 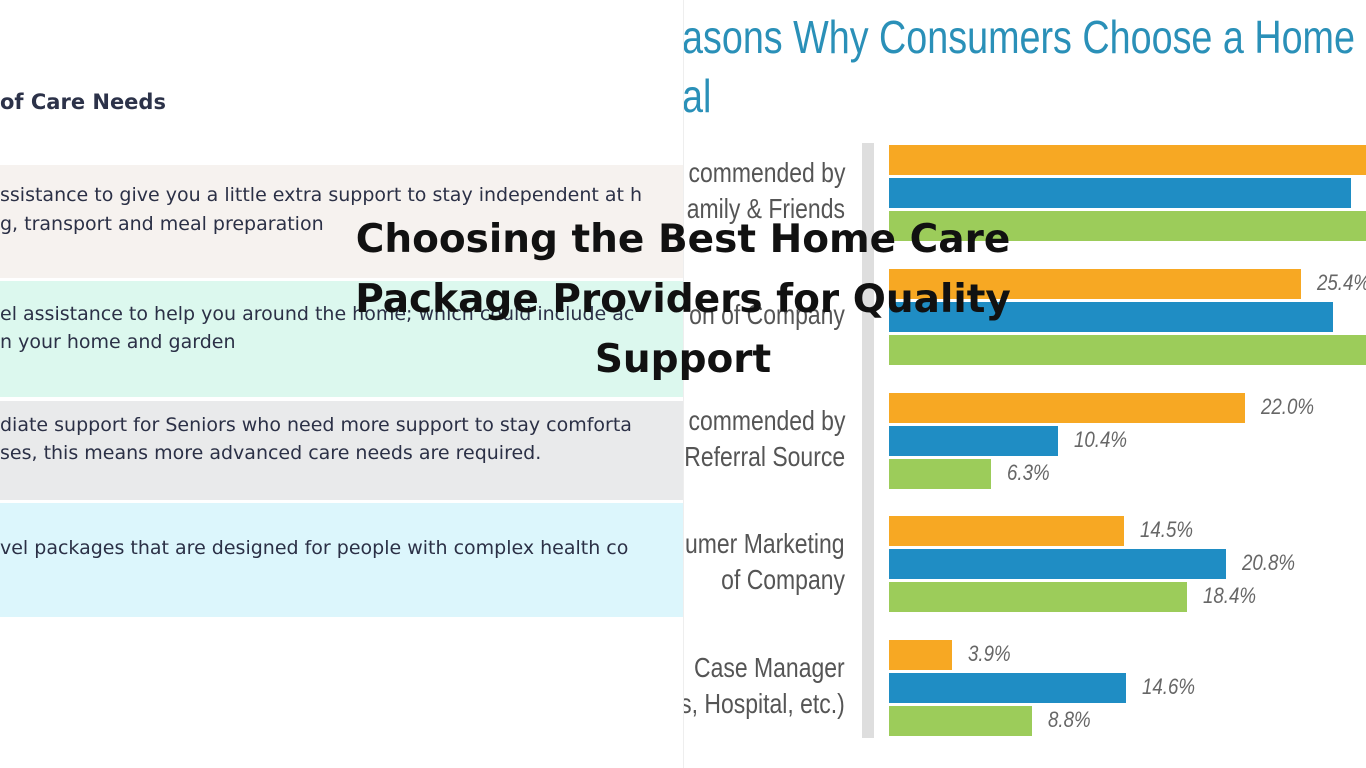 What do you see at coordinates (1166, 530) in the screenshot?
I see `value-label: 14.5%` at bounding box center [1166, 530].